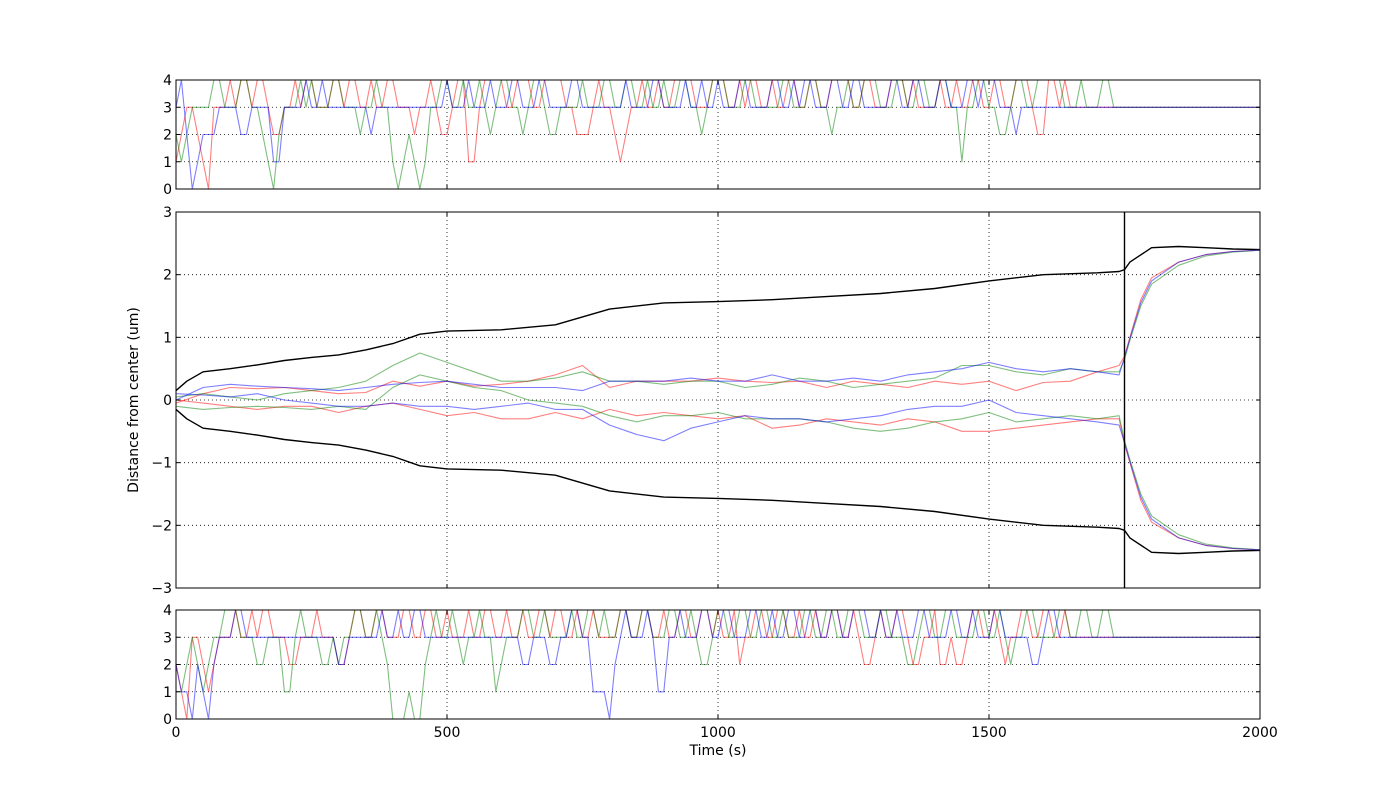  I want to click on top-subplot: 0 1 2 3 4, so click(712, 135).